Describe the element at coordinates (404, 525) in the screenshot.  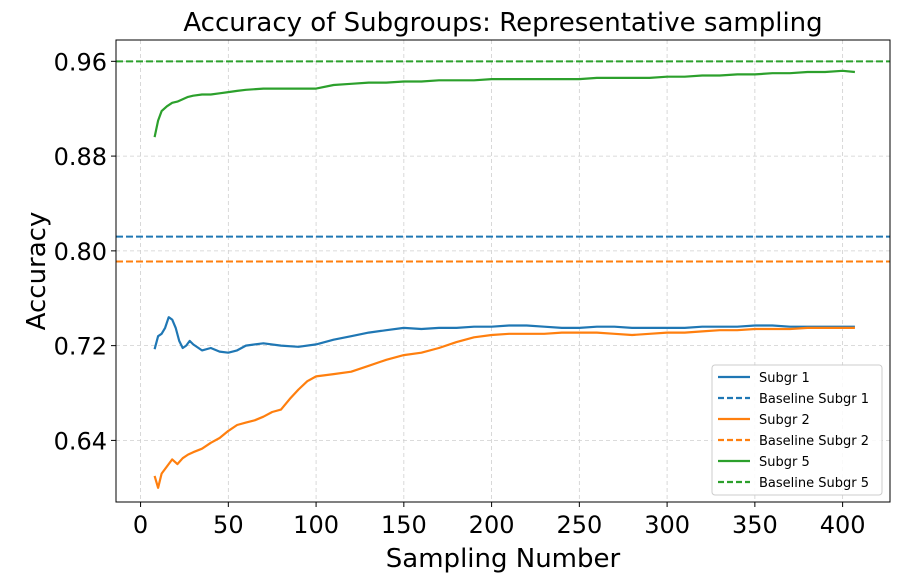
I see `x-tick-label: 150` at that location.